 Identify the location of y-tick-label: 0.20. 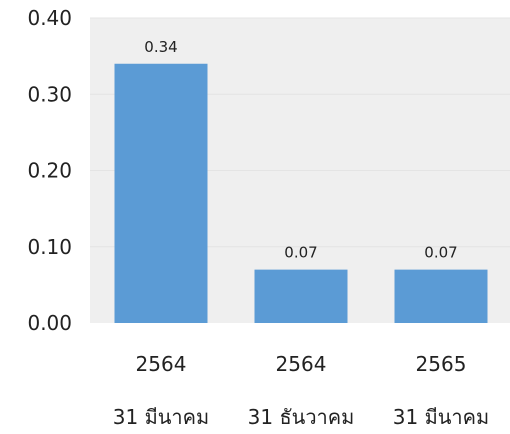
(49, 171).